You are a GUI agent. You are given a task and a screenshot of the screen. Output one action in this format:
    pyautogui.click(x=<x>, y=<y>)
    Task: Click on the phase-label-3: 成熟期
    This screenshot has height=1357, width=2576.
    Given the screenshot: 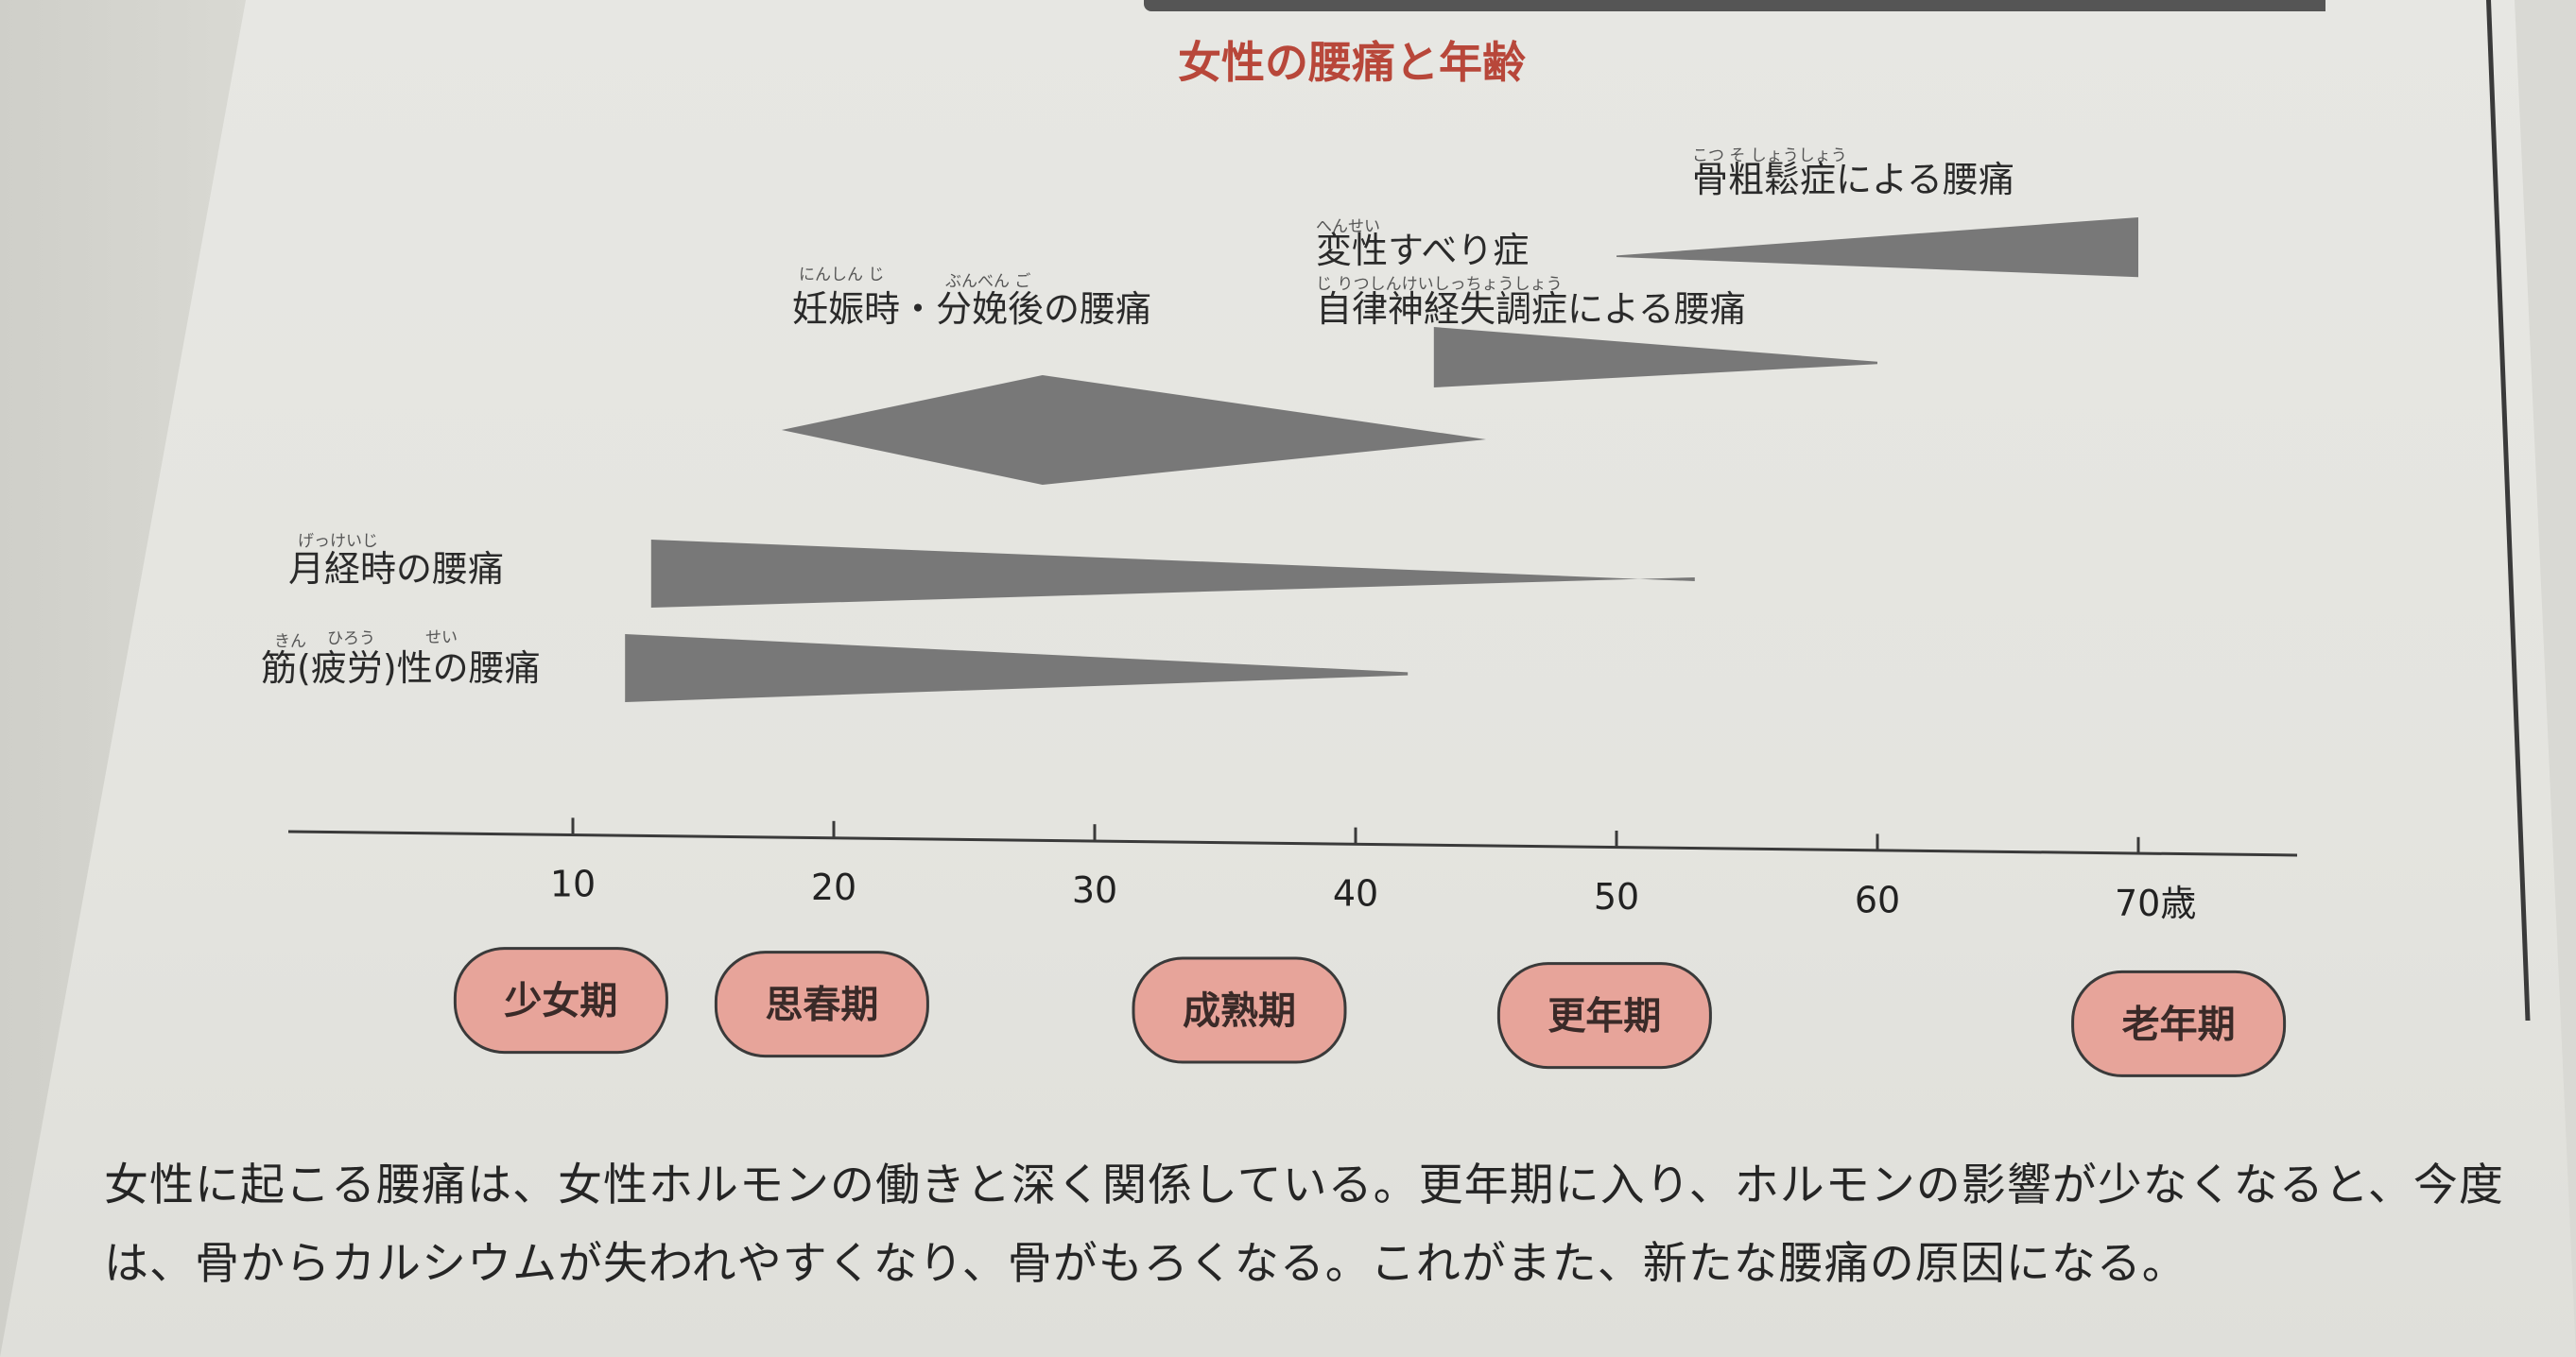 What is the action you would take?
    pyautogui.click(x=1239, y=1011)
    